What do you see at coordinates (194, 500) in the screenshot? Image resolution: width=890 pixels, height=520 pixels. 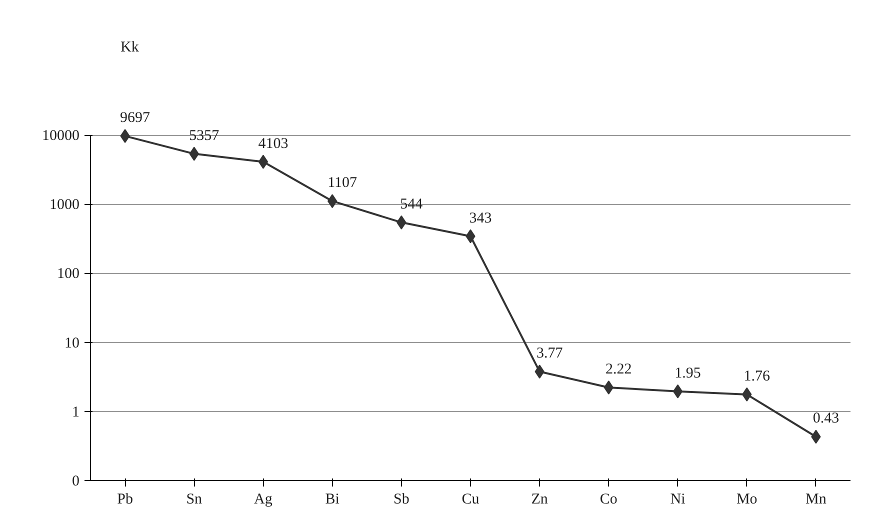 I see `x-tick-label: Sn` at bounding box center [194, 500].